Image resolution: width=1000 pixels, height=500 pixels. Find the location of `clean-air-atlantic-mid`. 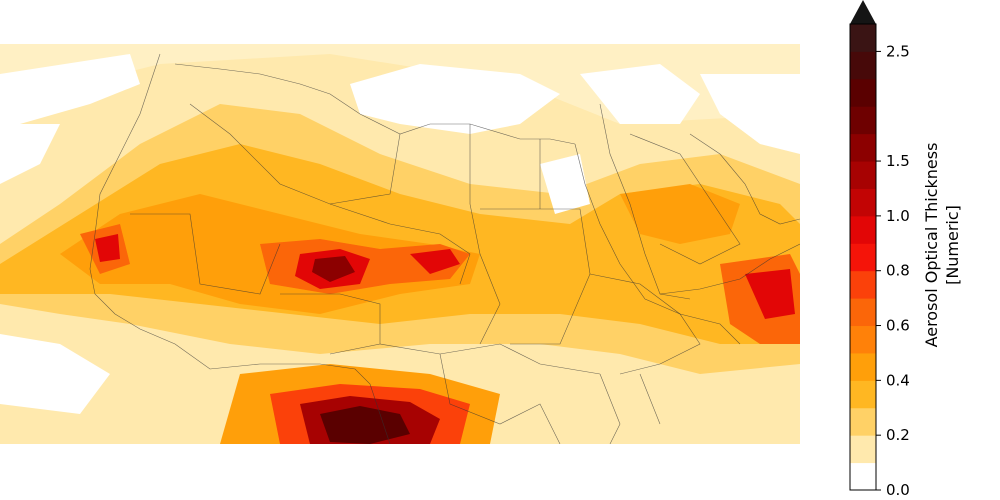

clean-air-atlantic-mid is located at coordinates (30, 154).